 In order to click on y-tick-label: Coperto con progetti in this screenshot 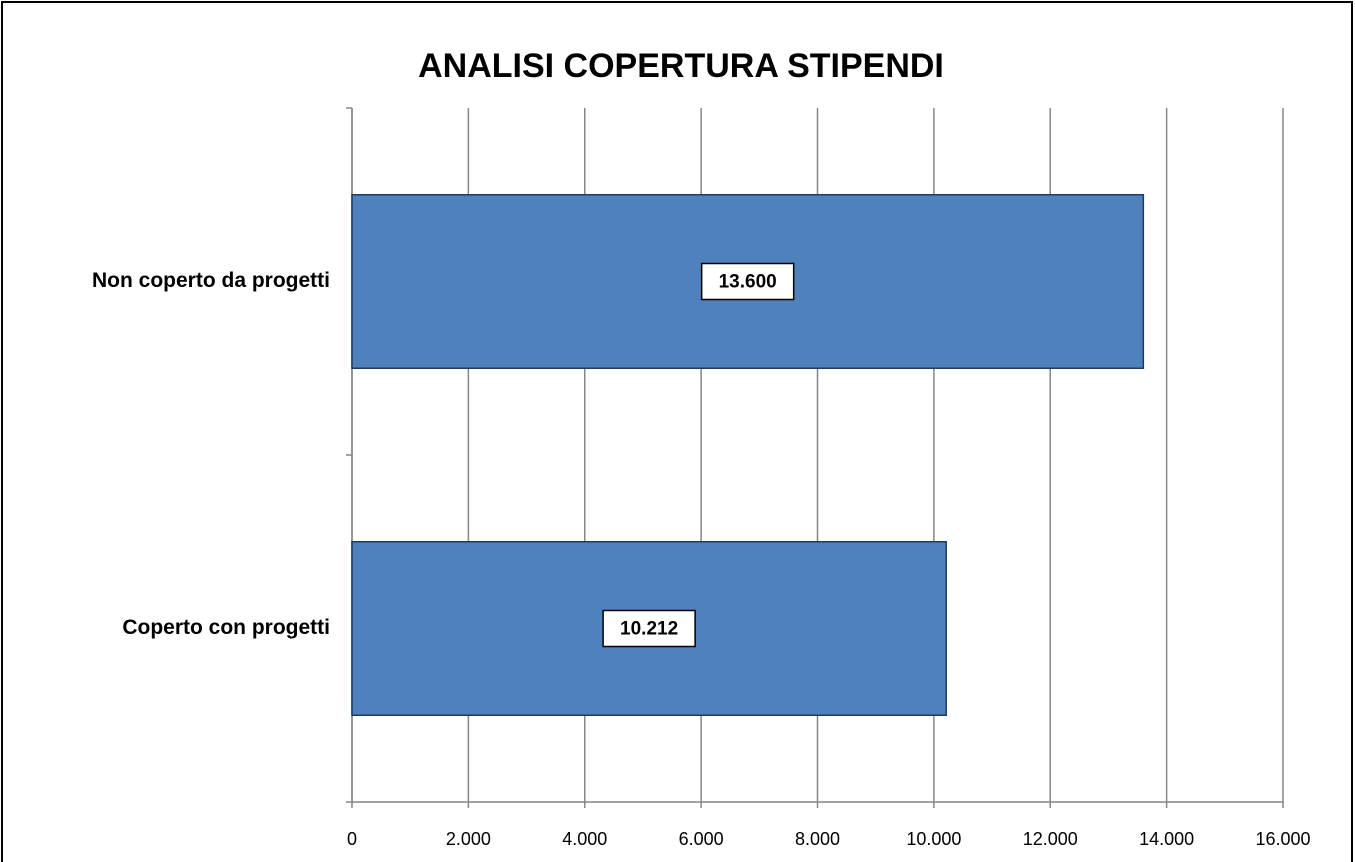, I will do `click(226, 627)`.